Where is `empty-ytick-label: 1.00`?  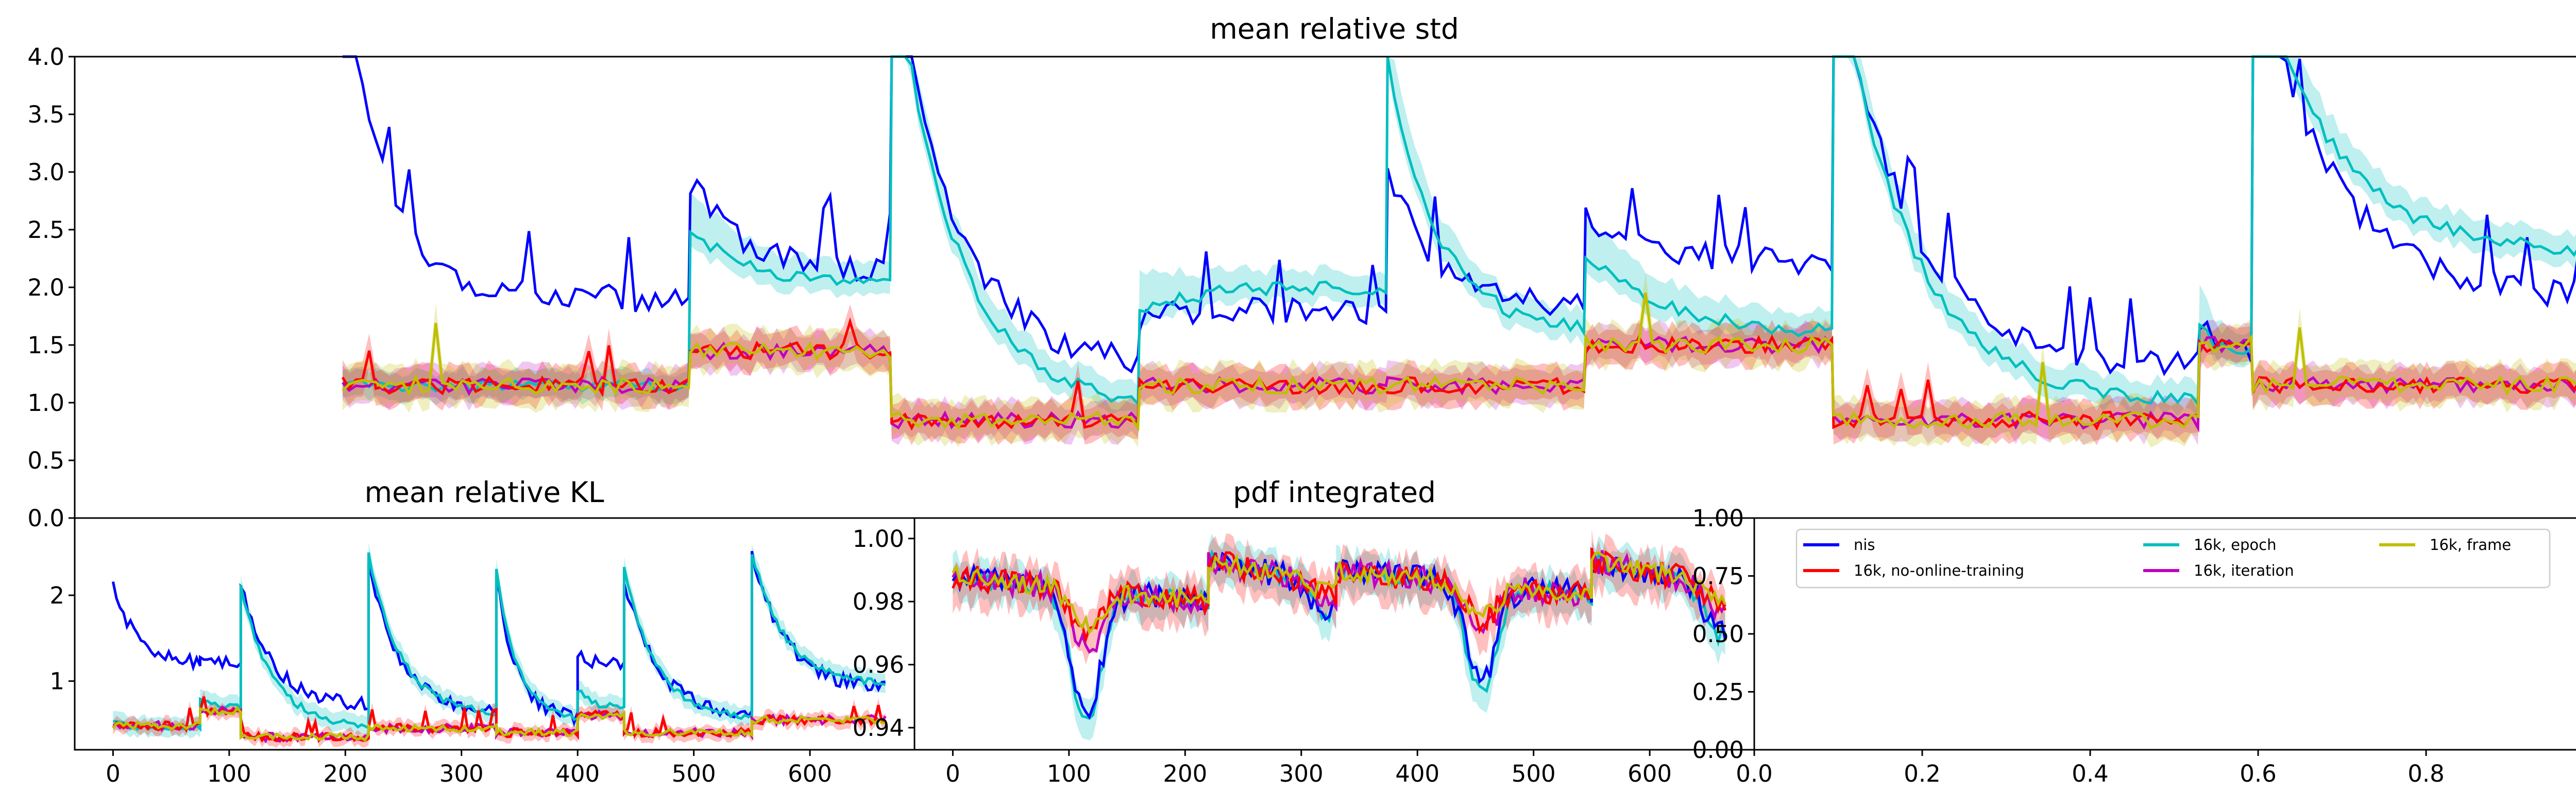
empty-ytick-label: 1.00 is located at coordinates (1718, 518).